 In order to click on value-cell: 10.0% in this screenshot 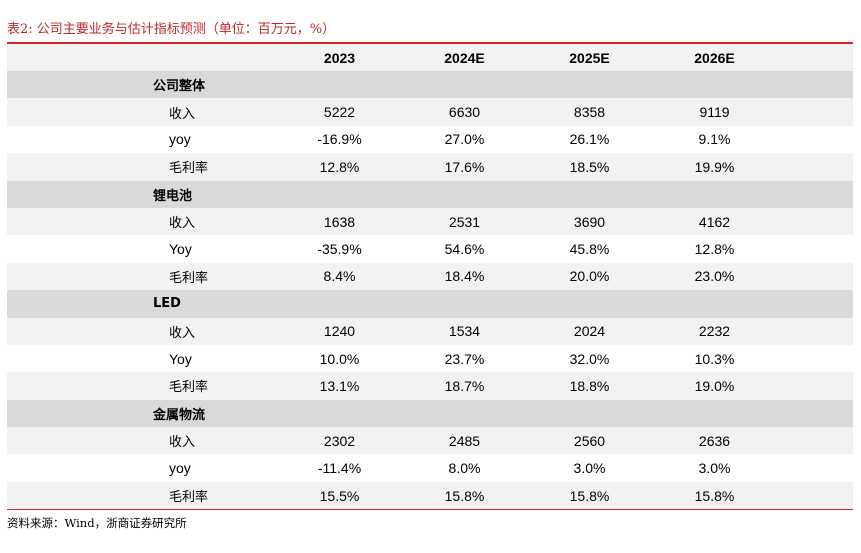, I will do `click(339, 358)`.